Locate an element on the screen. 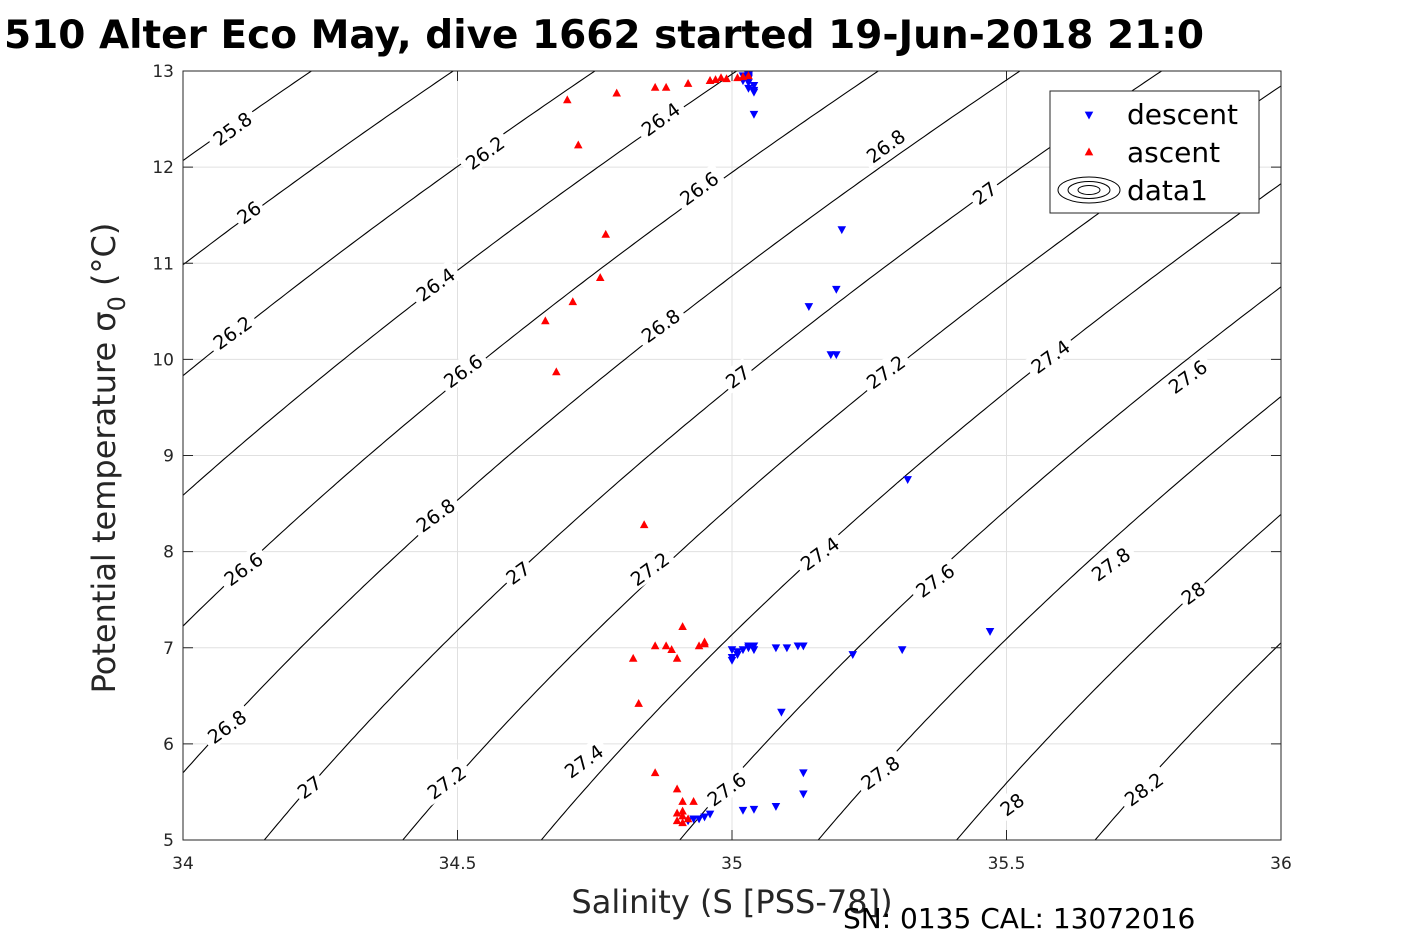  y-axis-label-units: (°C) is located at coordinates (104, 259).